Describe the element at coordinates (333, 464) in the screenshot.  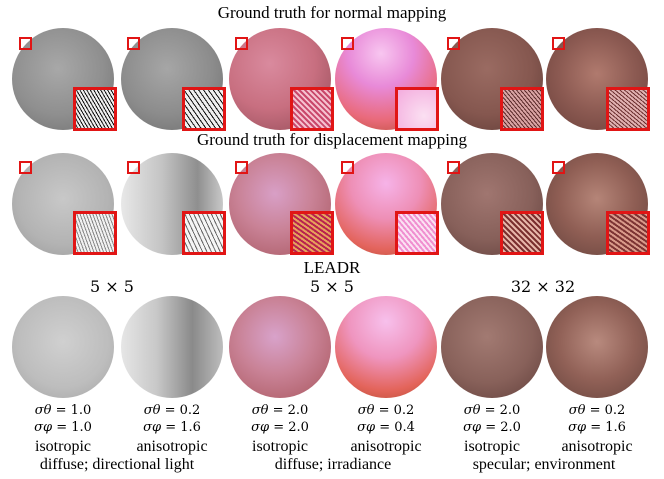
I see `group-label-diffuse-irradiance: diffuse; irradiance` at that location.